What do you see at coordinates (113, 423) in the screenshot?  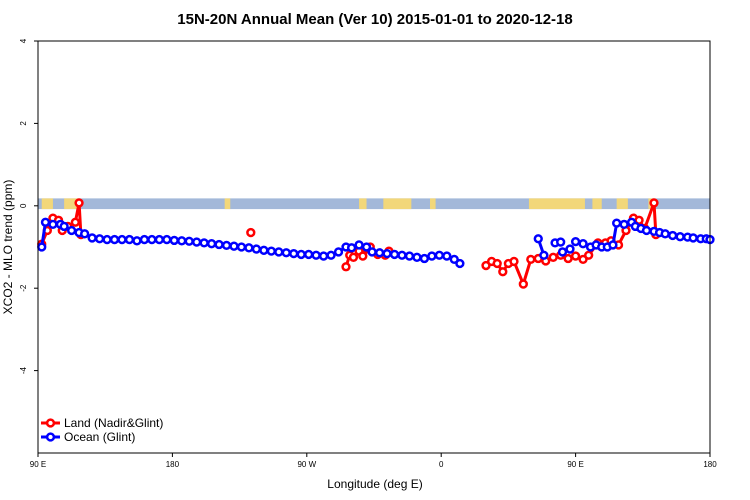 I see `legend-label: Land (Nadir&Glint)` at bounding box center [113, 423].